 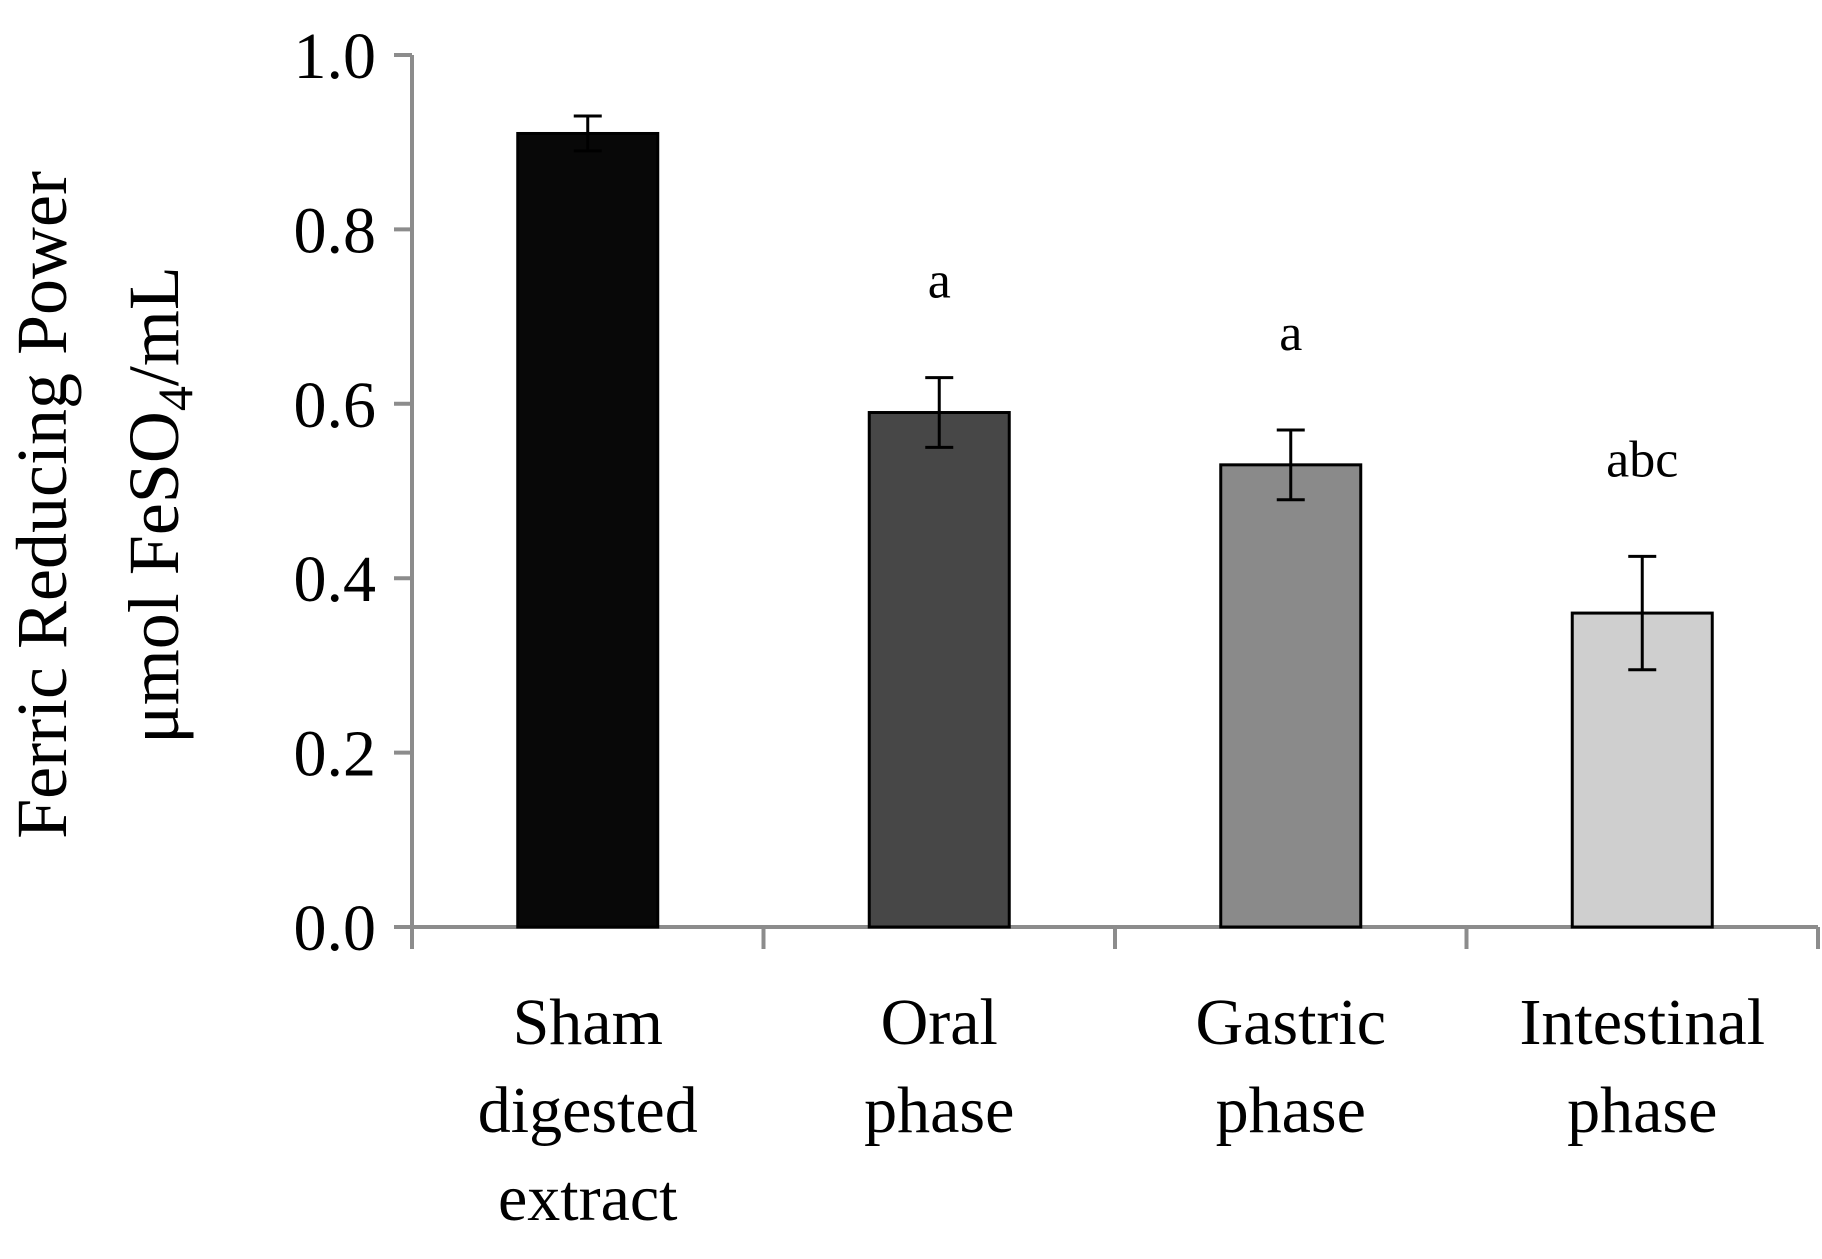 I want to click on y-axis-label-subscript: 4, so click(x=175, y=398).